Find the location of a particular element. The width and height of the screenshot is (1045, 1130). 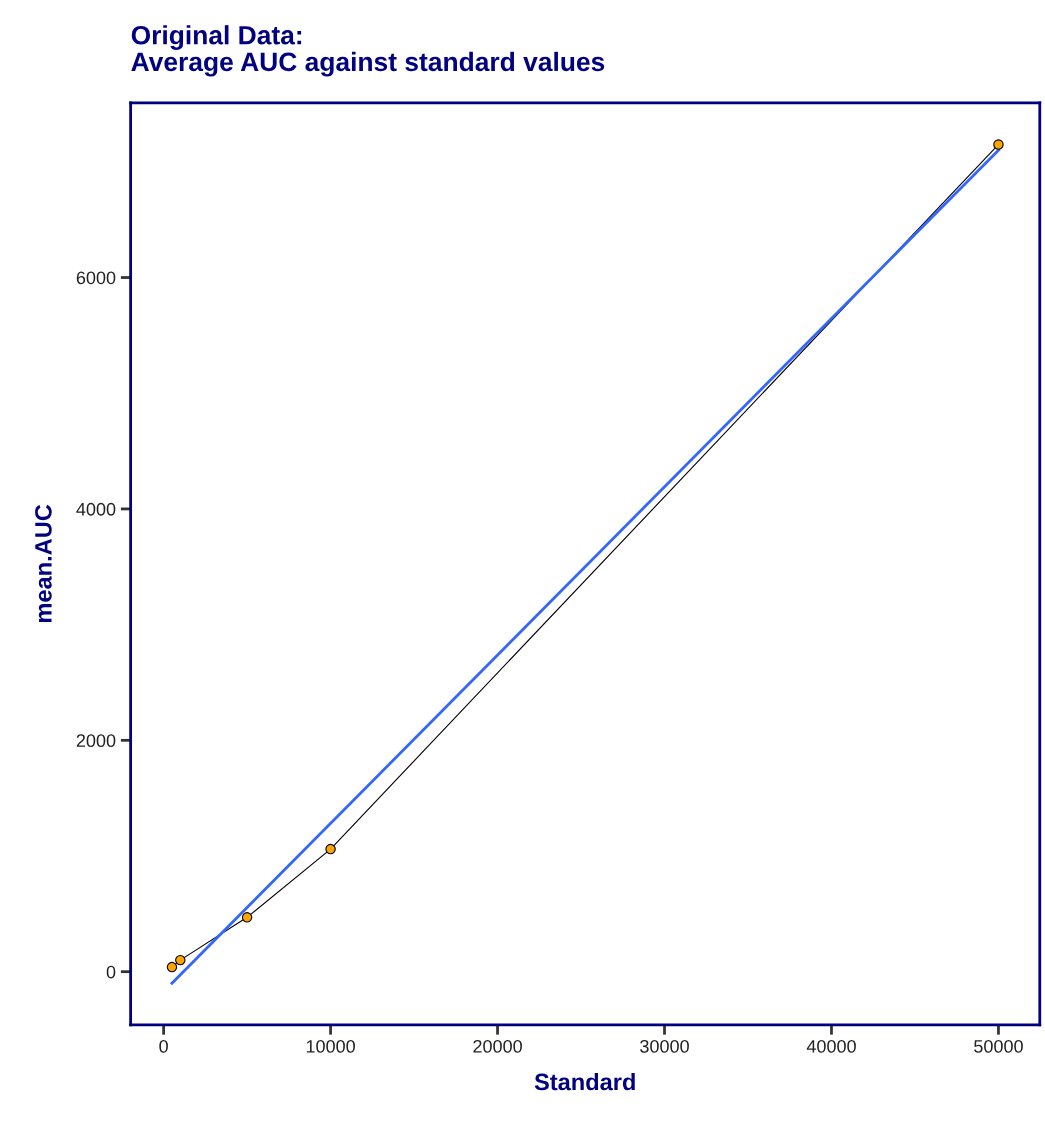

x-tick-label: 0 is located at coordinates (163, 1046).